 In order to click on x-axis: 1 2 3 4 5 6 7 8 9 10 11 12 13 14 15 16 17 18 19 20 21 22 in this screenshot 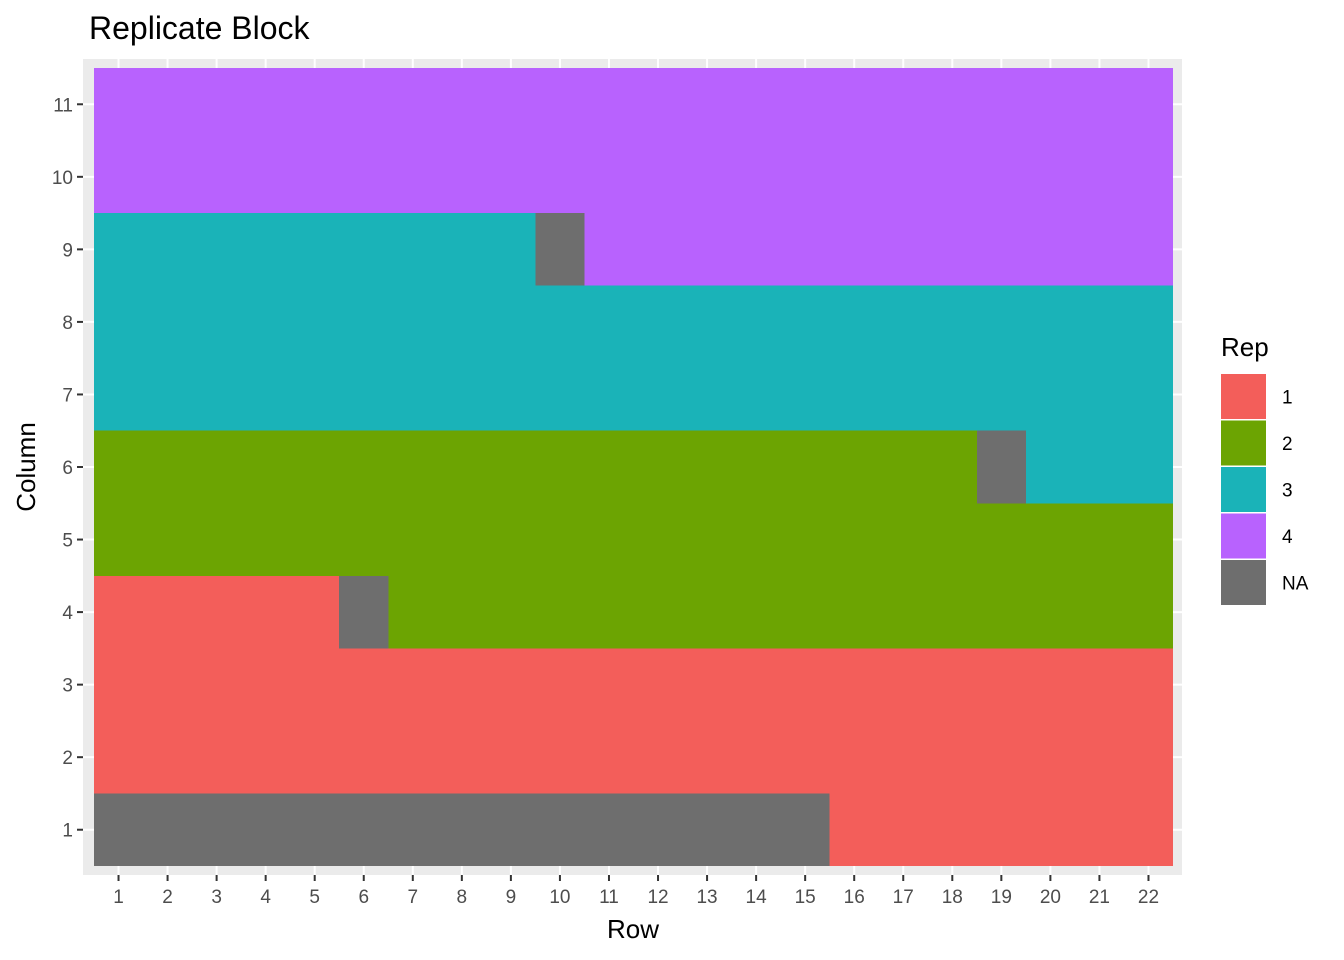, I will do `click(636, 891)`.